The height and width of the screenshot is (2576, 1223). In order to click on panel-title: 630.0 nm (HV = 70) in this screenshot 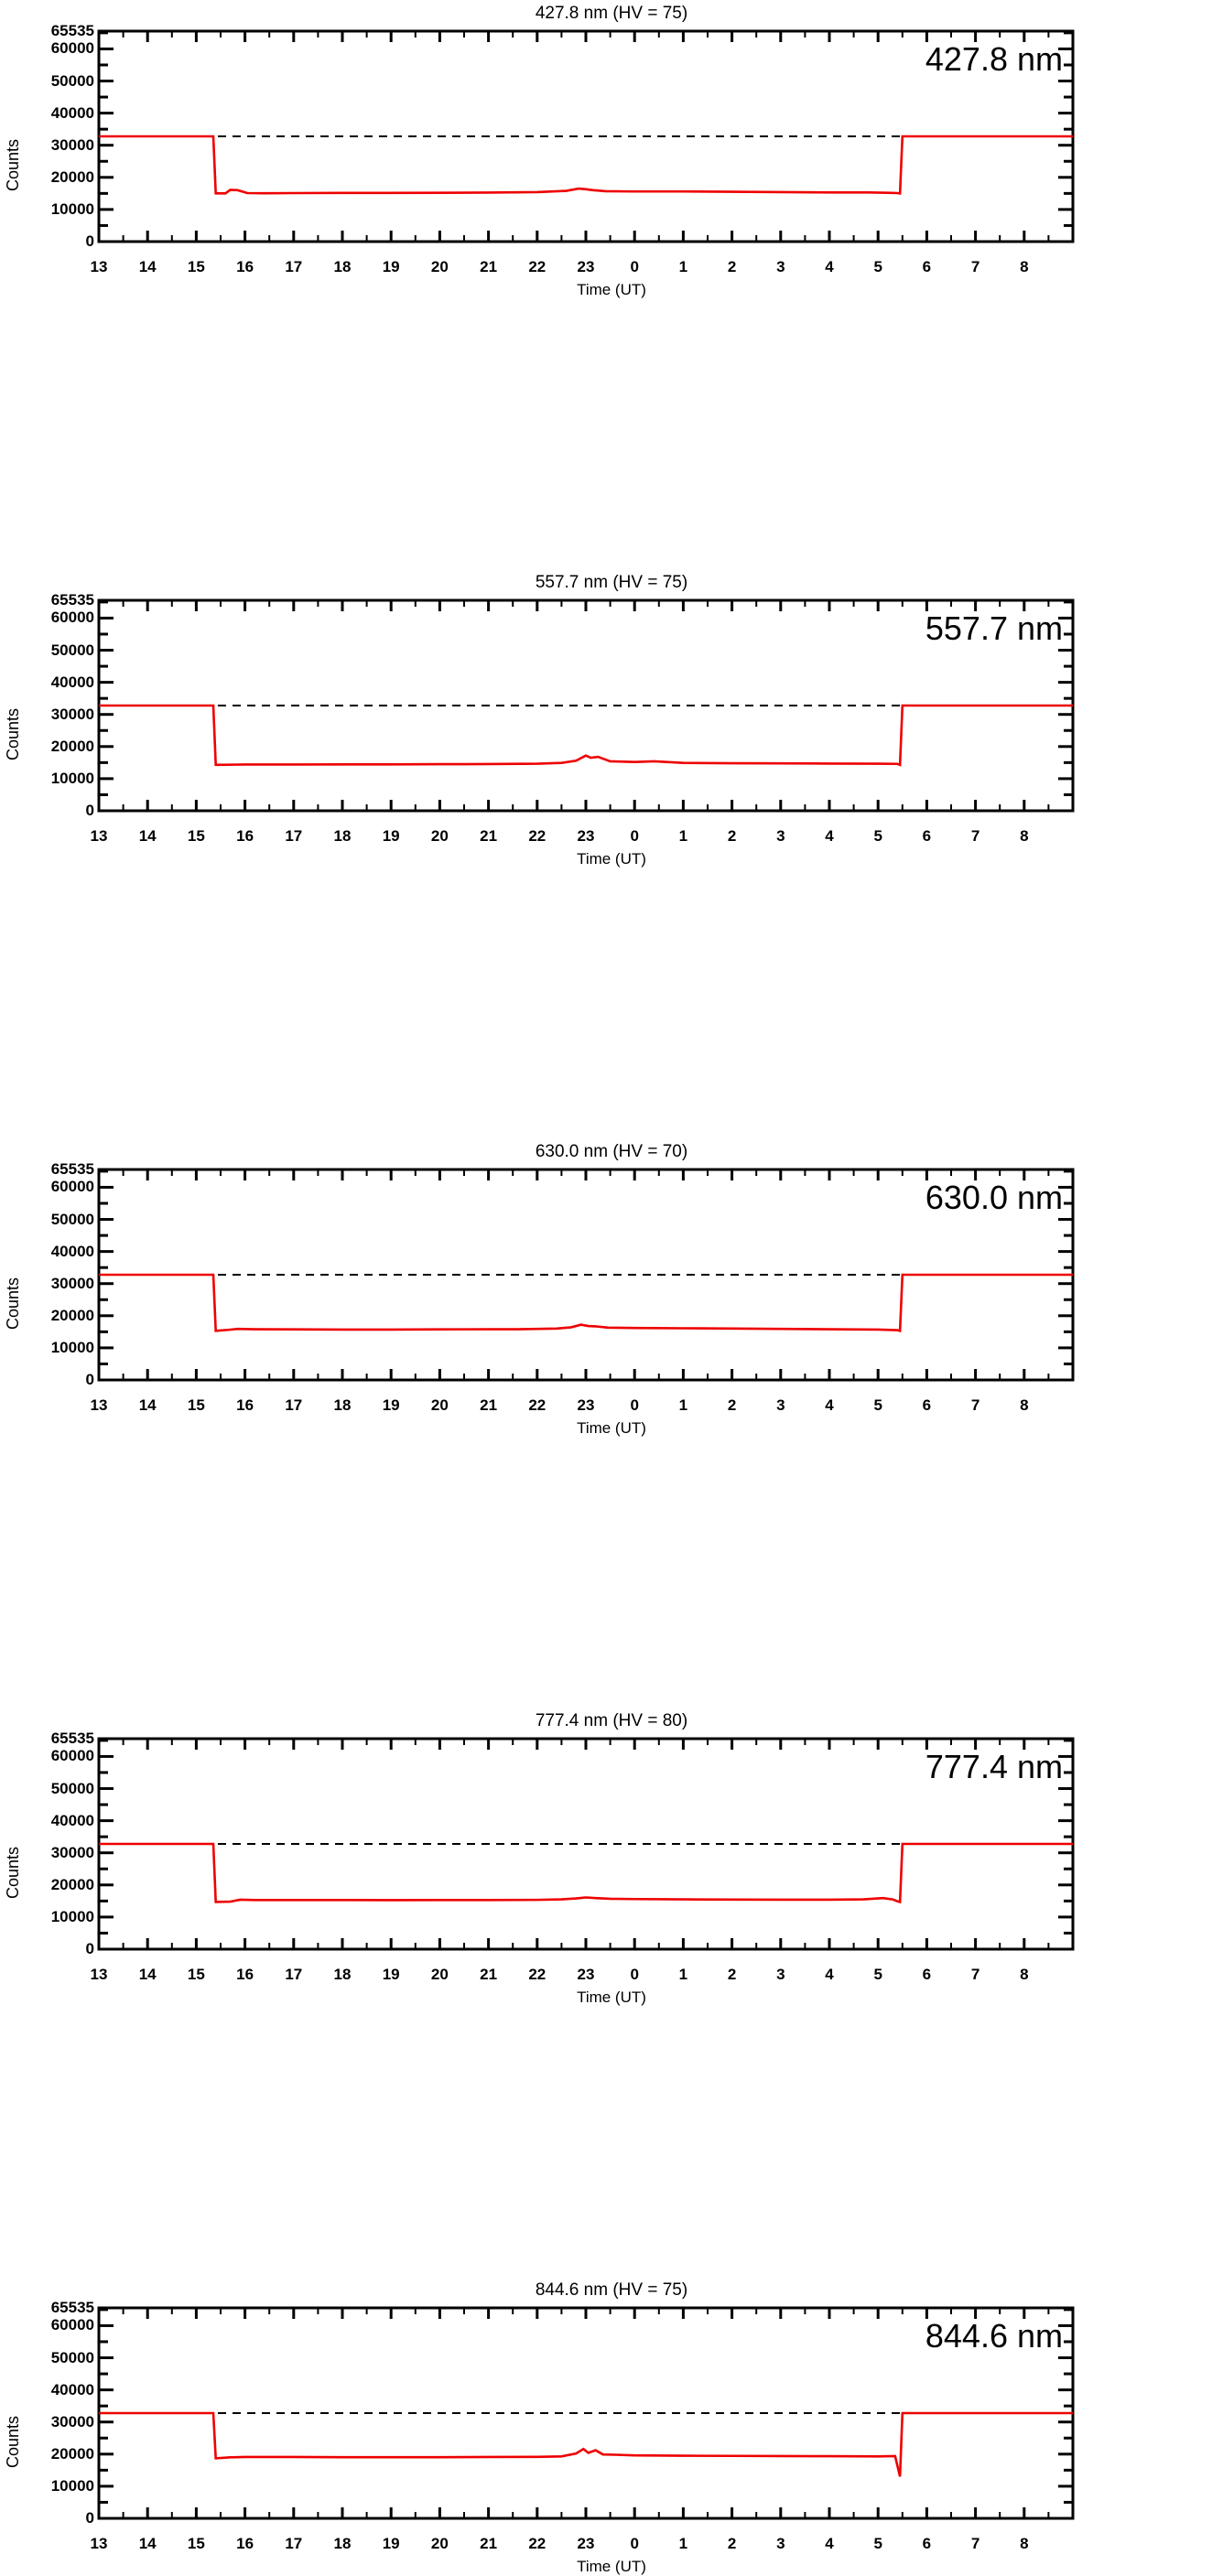, I will do `click(612, 1151)`.